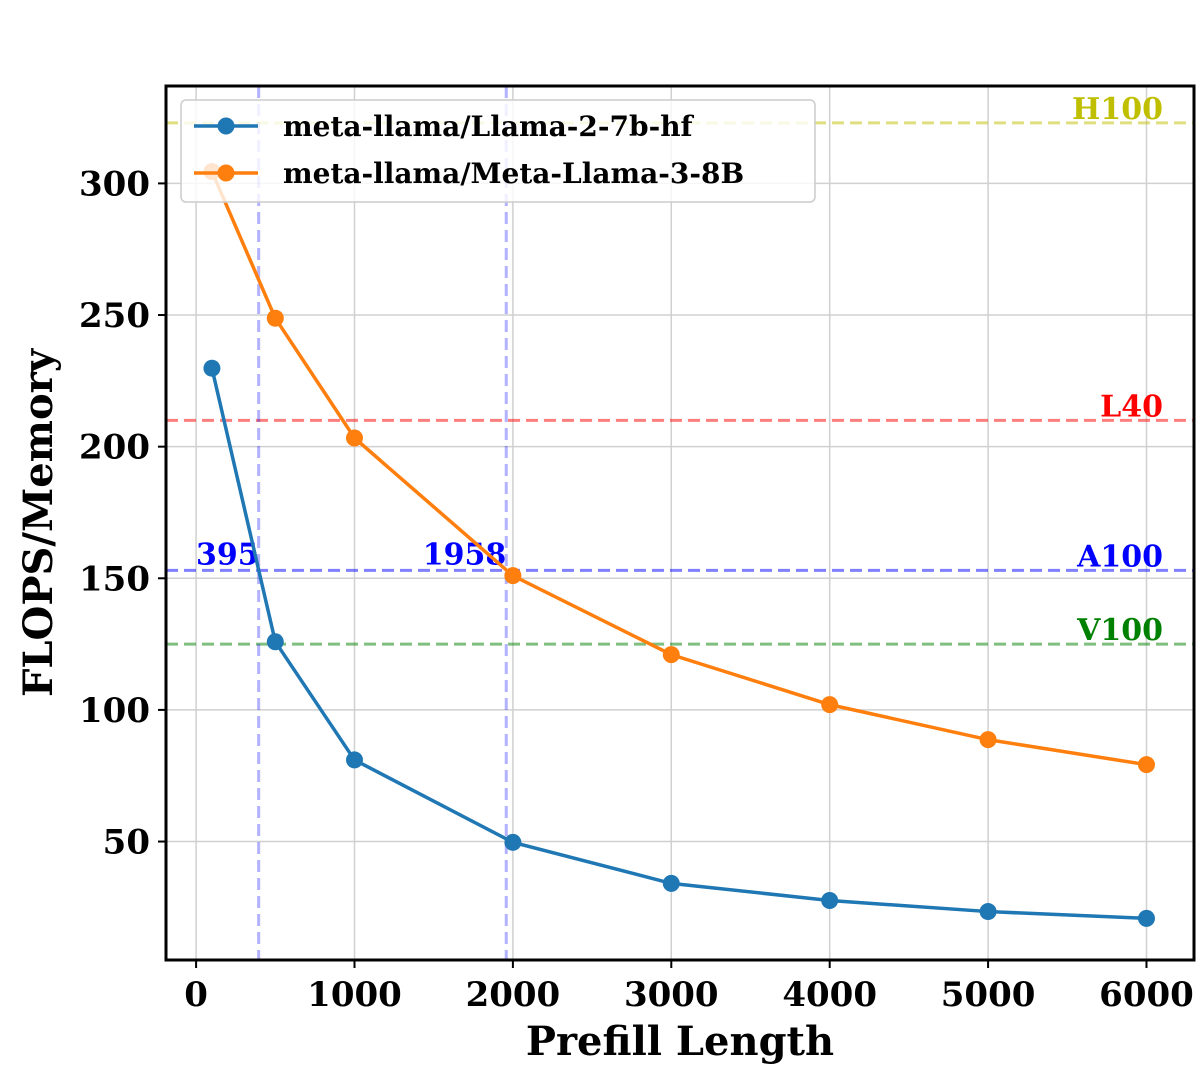  I want to click on vline-label-395: 395, so click(227, 554).